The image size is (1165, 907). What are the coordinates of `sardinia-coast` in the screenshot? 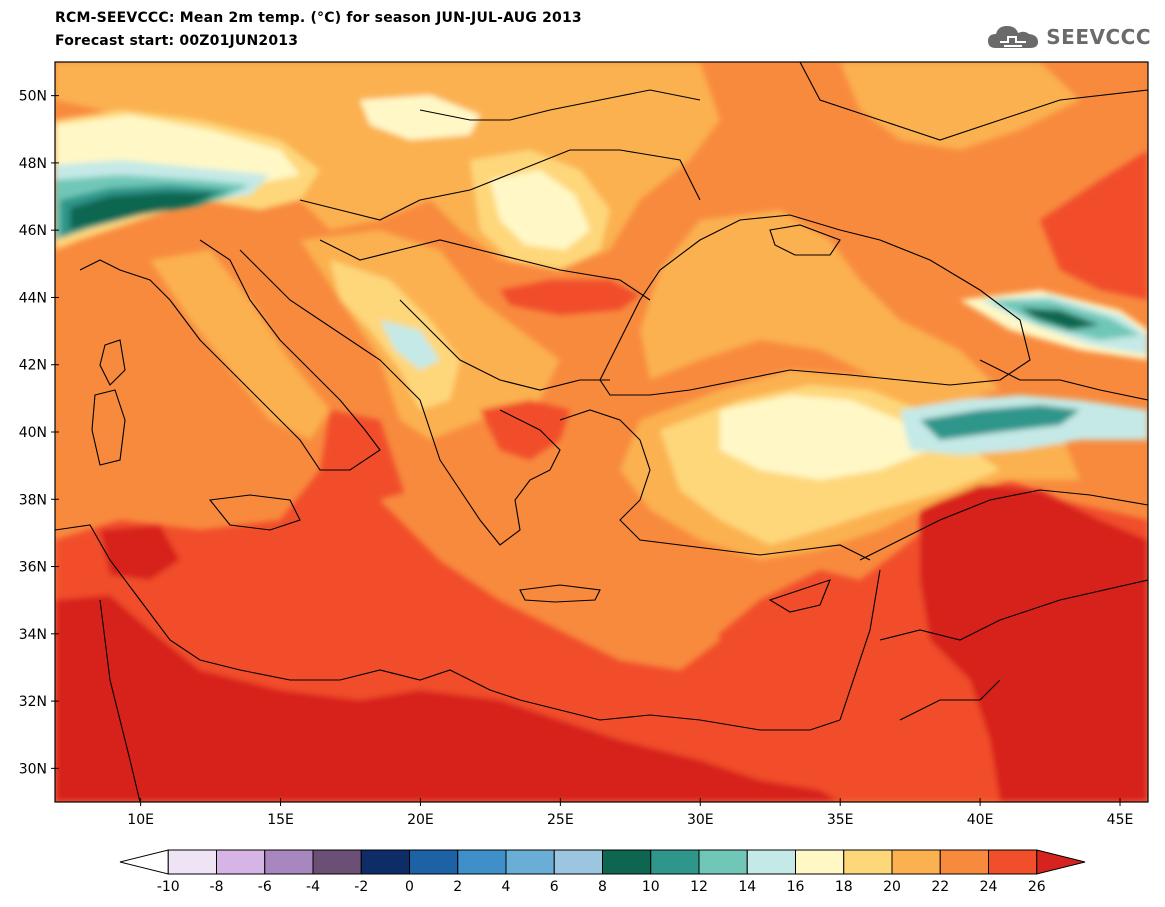 It's located at (108, 427).